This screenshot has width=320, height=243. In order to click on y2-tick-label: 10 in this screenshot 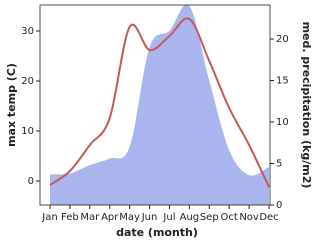, I will do `click(282, 122)`.